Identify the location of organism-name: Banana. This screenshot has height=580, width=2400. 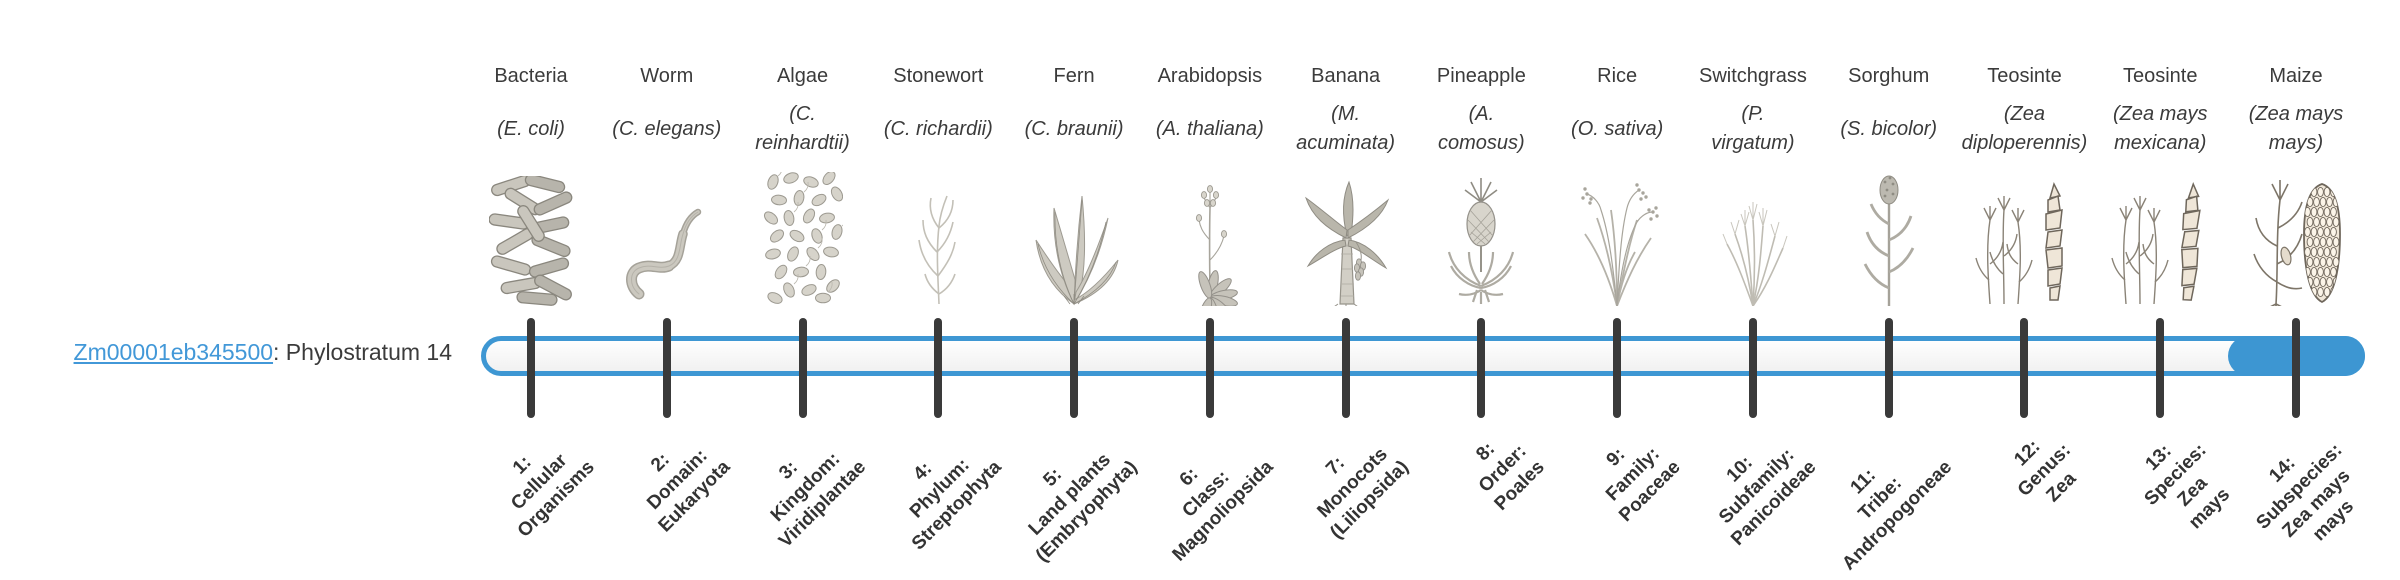
(1346, 76).